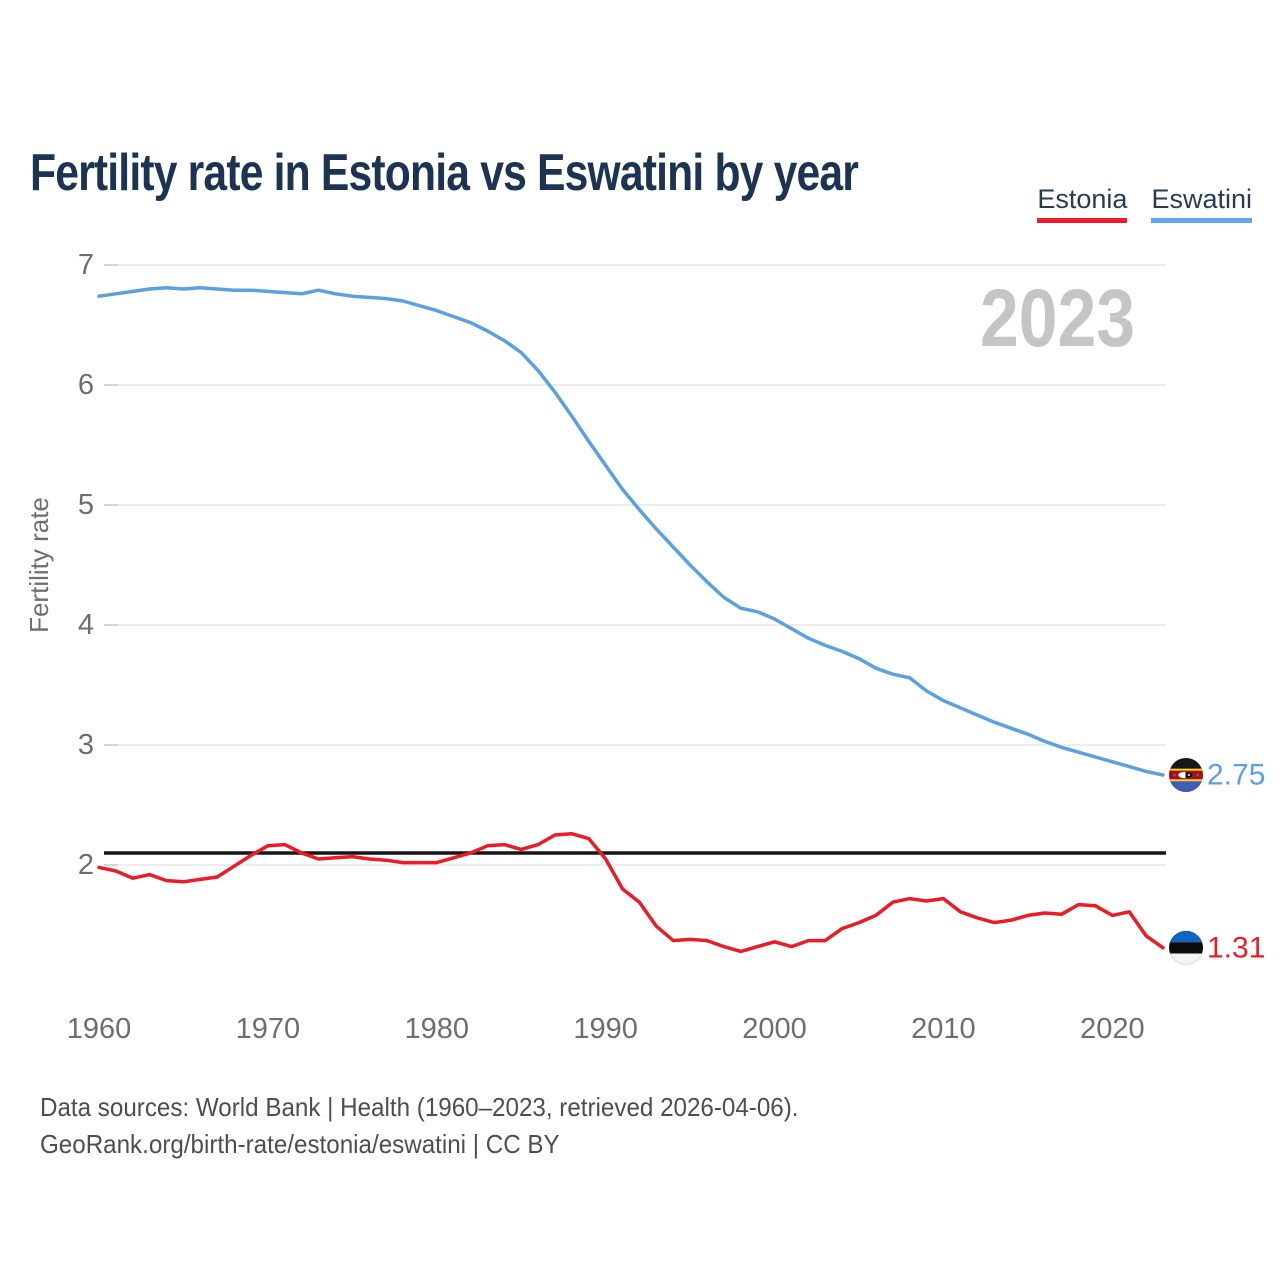  Describe the element at coordinates (39, 565) in the screenshot. I see `y-axis-title: Fertility rate` at that location.